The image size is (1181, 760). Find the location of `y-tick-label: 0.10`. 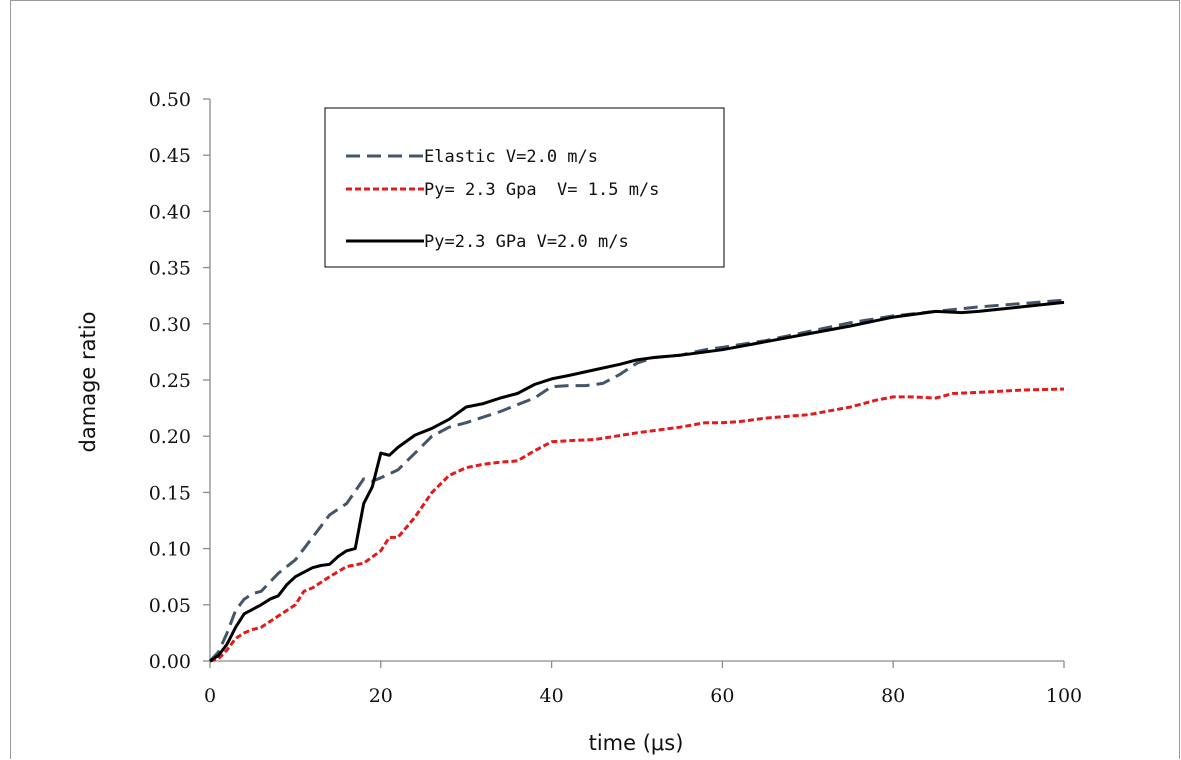

y-tick-label: 0.10 is located at coordinates (170, 550).